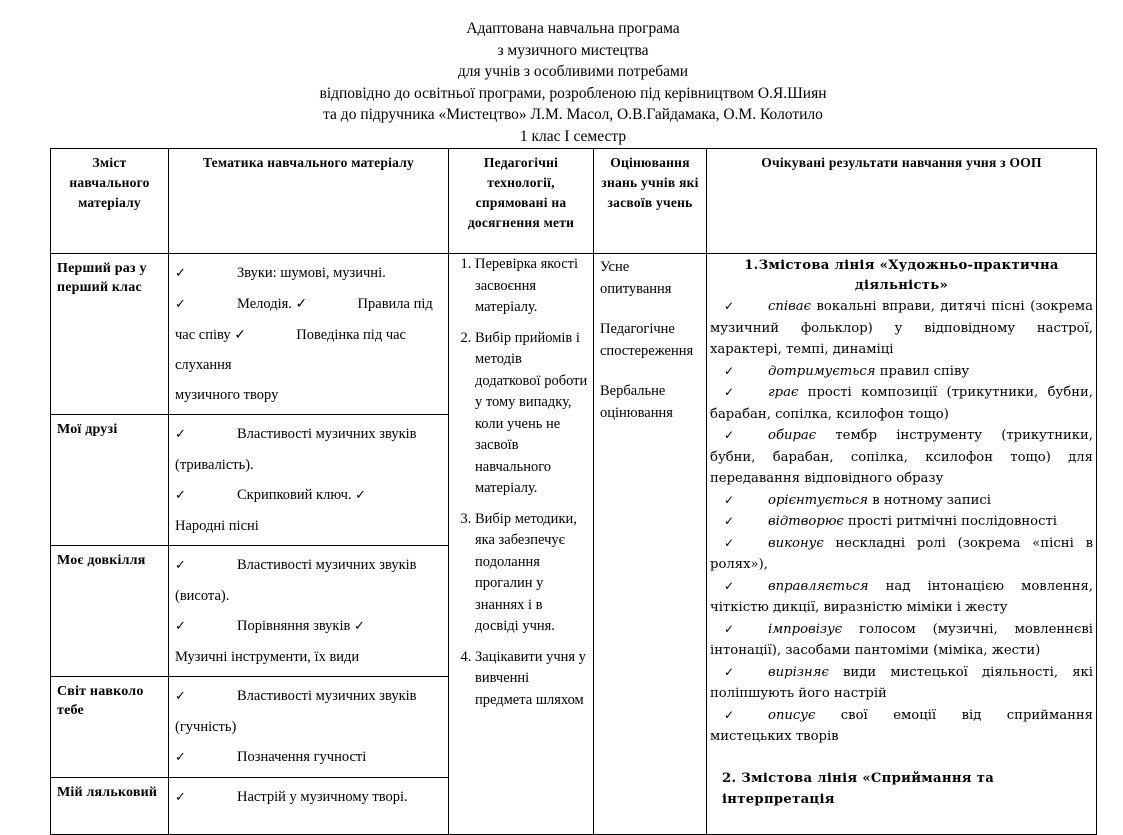  What do you see at coordinates (573, 50) in the screenshot?
I see `heading-line-2: з музичного мистецтва` at bounding box center [573, 50].